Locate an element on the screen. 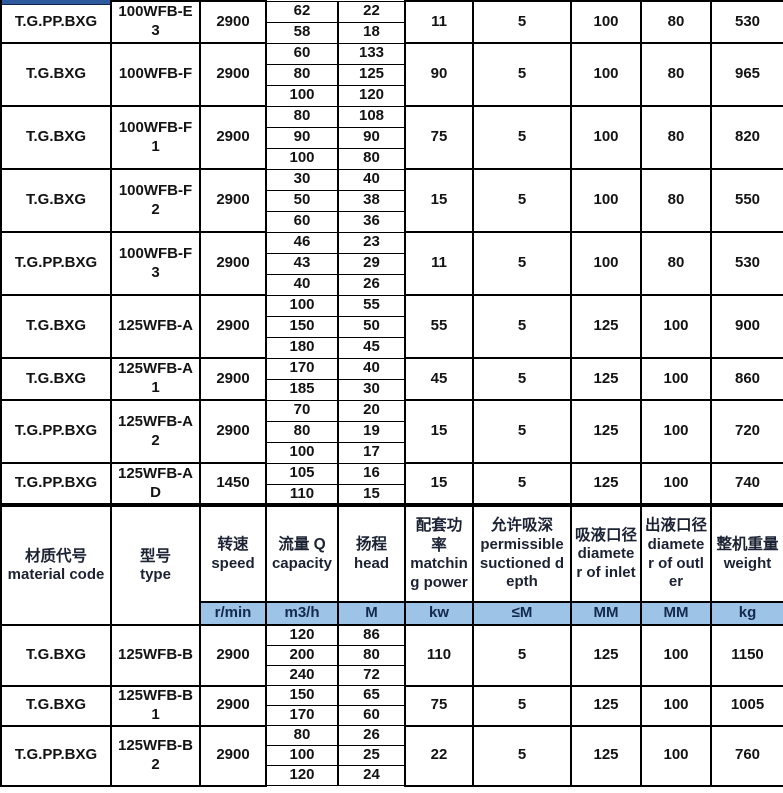 This screenshot has width=783, height=793. model-cell: 100WFB-F3 is located at coordinates (155, 263).